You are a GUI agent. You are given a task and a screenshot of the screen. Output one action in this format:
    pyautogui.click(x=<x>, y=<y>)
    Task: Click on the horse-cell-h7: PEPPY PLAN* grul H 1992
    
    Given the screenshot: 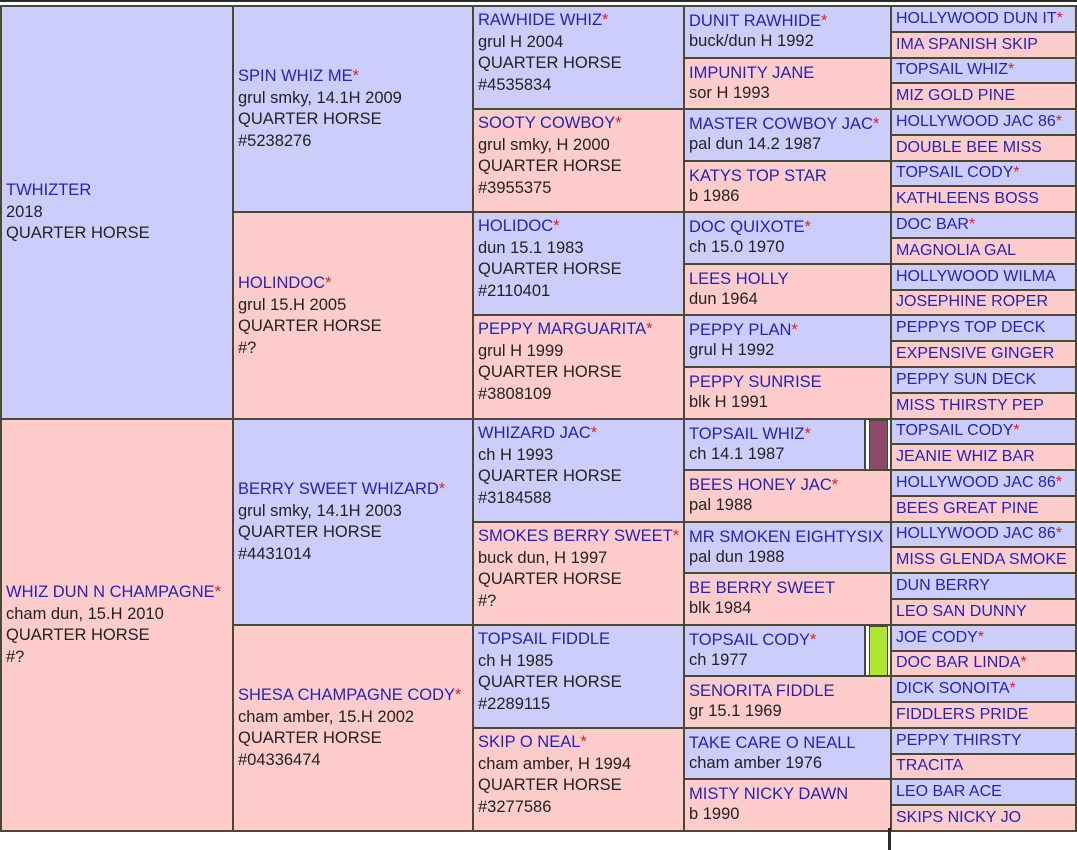 What is the action you would take?
    pyautogui.click(x=787, y=341)
    